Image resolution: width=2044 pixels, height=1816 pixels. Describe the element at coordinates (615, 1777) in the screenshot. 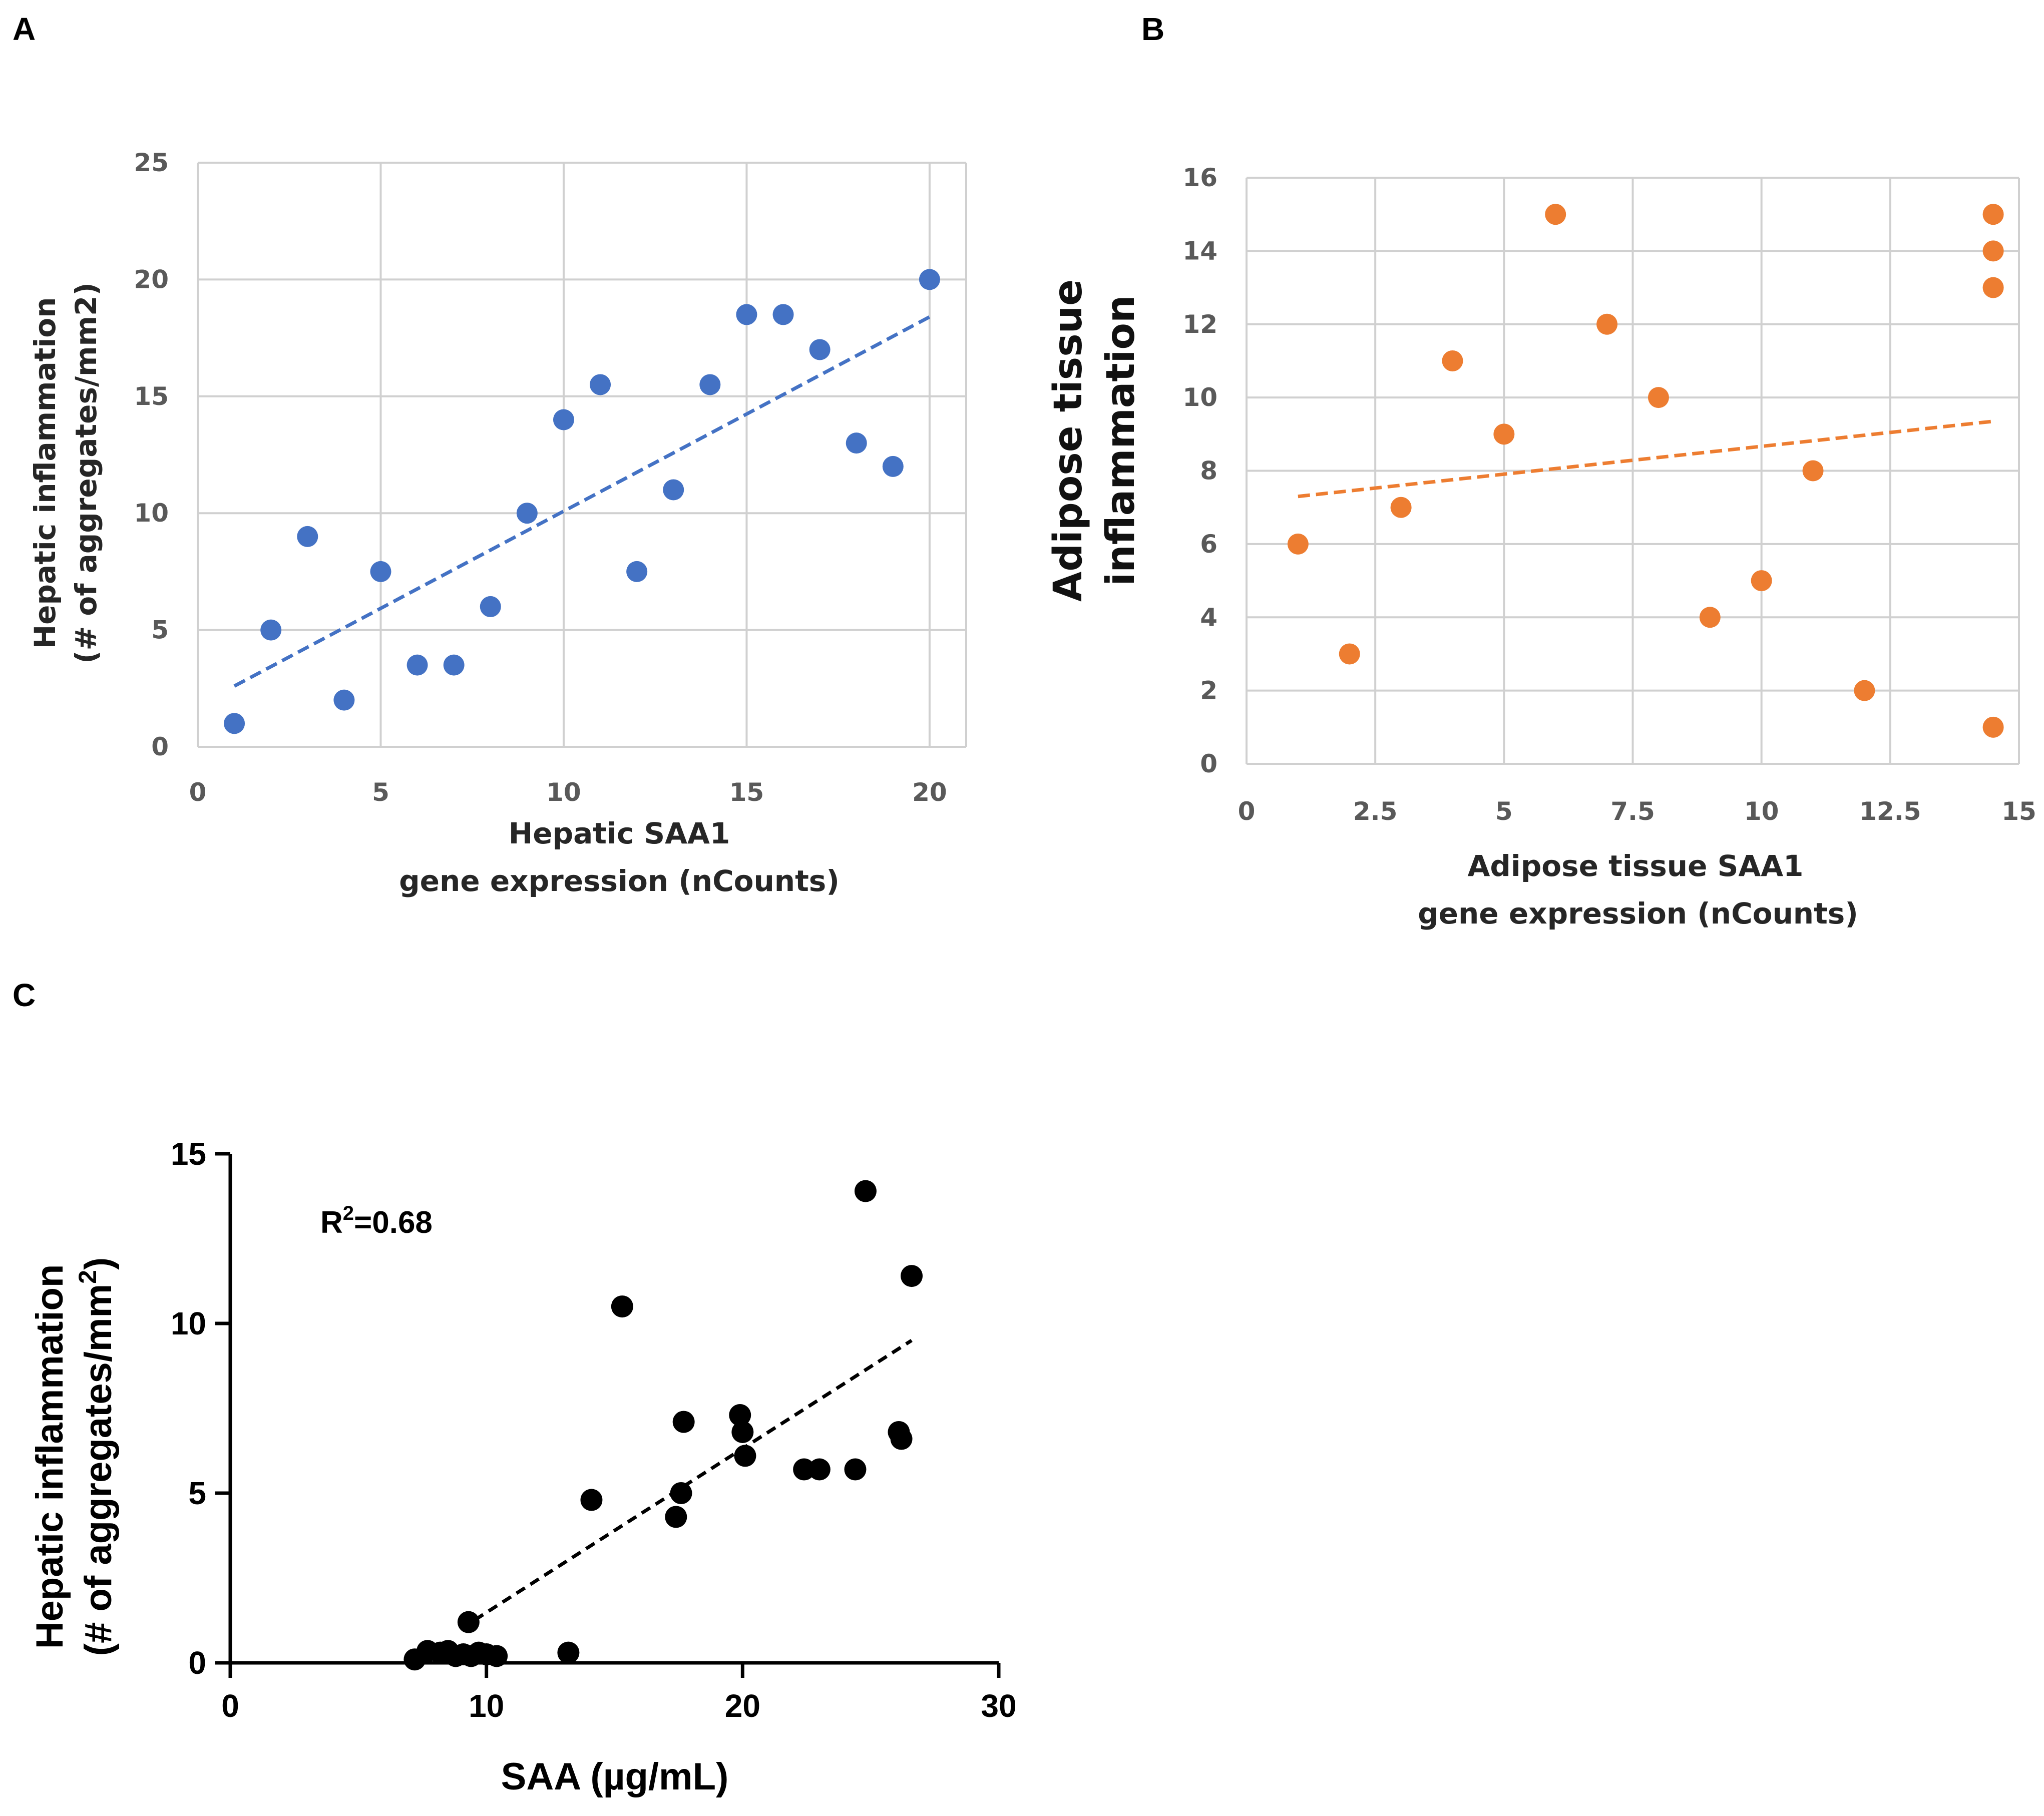

I see `c-x-label: SAA (µg/mL)` at that location.